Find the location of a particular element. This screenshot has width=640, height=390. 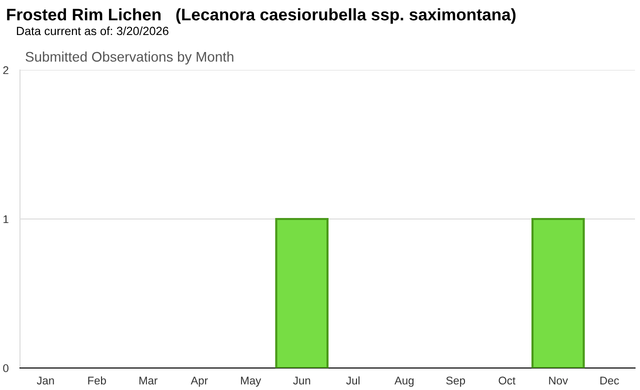

x-tick-label: Dec is located at coordinates (609, 380).